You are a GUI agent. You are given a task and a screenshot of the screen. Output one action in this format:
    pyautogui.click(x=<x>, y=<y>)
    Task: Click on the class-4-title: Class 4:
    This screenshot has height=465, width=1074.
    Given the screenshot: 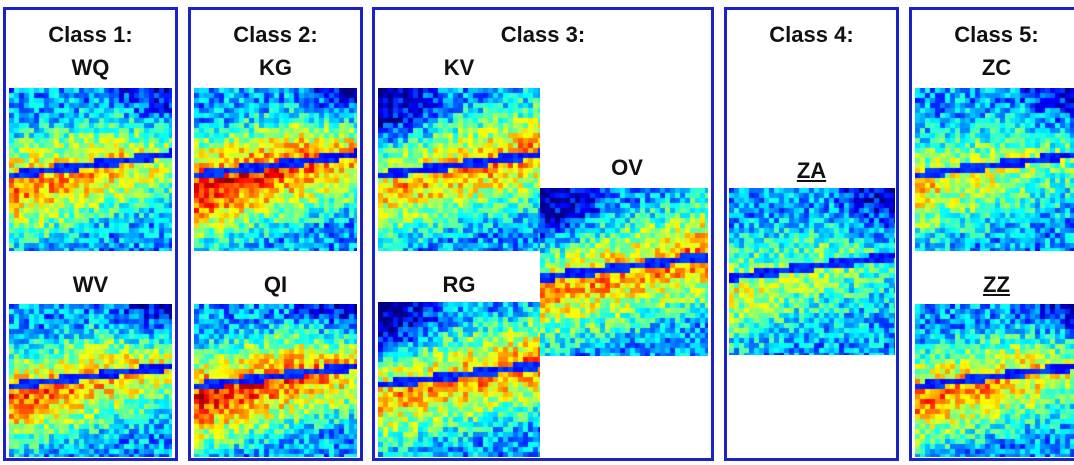 What is the action you would take?
    pyautogui.click(x=811, y=34)
    